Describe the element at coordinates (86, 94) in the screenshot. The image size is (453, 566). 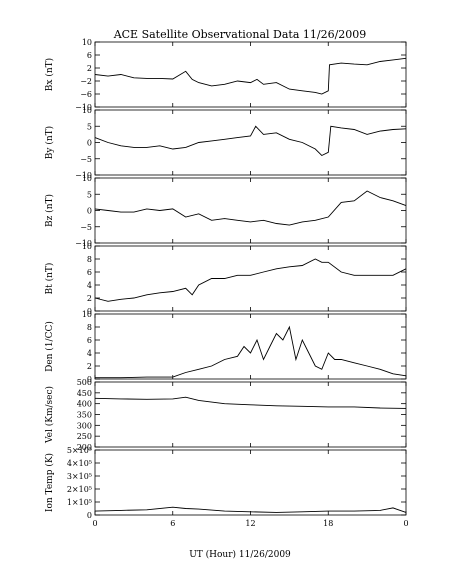
I see `y-tick-label: −6` at that location.